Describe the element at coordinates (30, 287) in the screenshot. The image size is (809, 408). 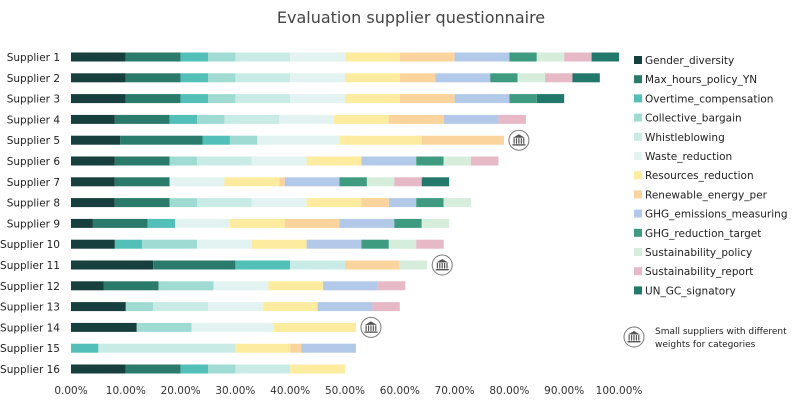
I see `category-label: Supplier 12` at that location.